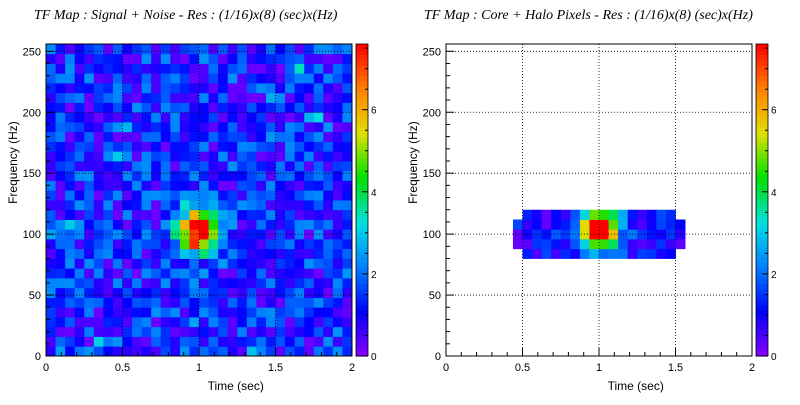 Image resolution: width=800 pixels, height=405 pixels. What do you see at coordinates (38, 357) in the screenshot?
I see `y-tick-label: 0` at bounding box center [38, 357].